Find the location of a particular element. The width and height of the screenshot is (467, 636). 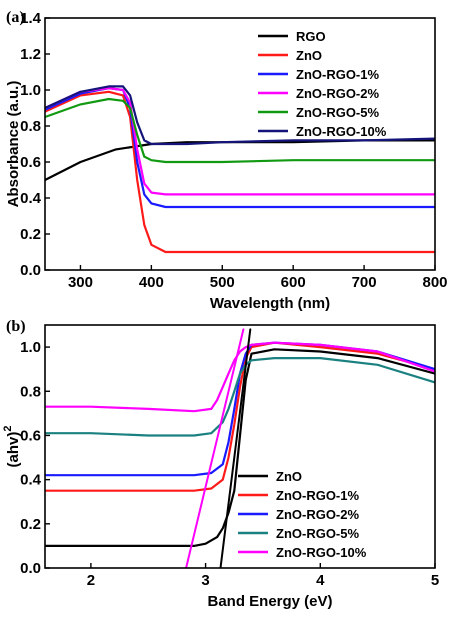

panel-a-series-zno-rgo-10- is located at coordinates (240, 115).